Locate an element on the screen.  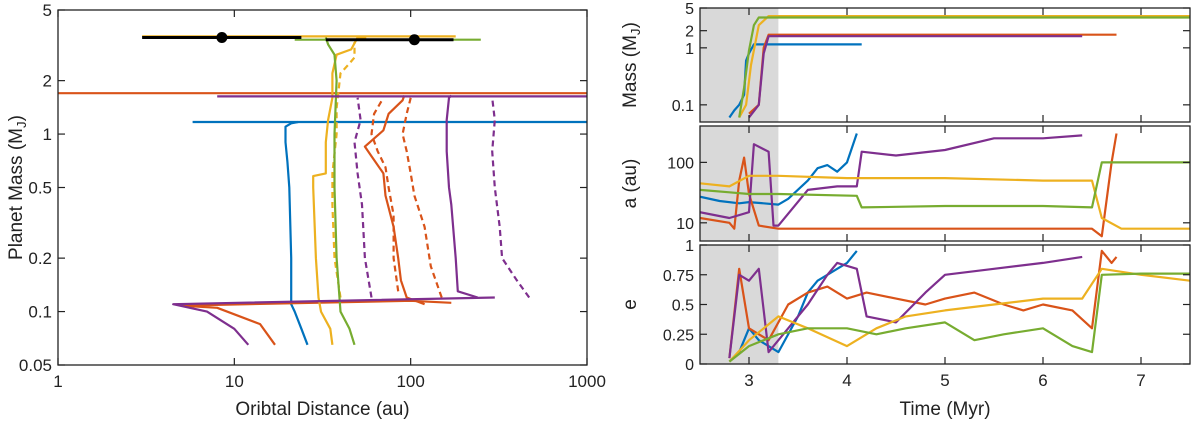
series-green-solid is located at coordinates (340, 191).